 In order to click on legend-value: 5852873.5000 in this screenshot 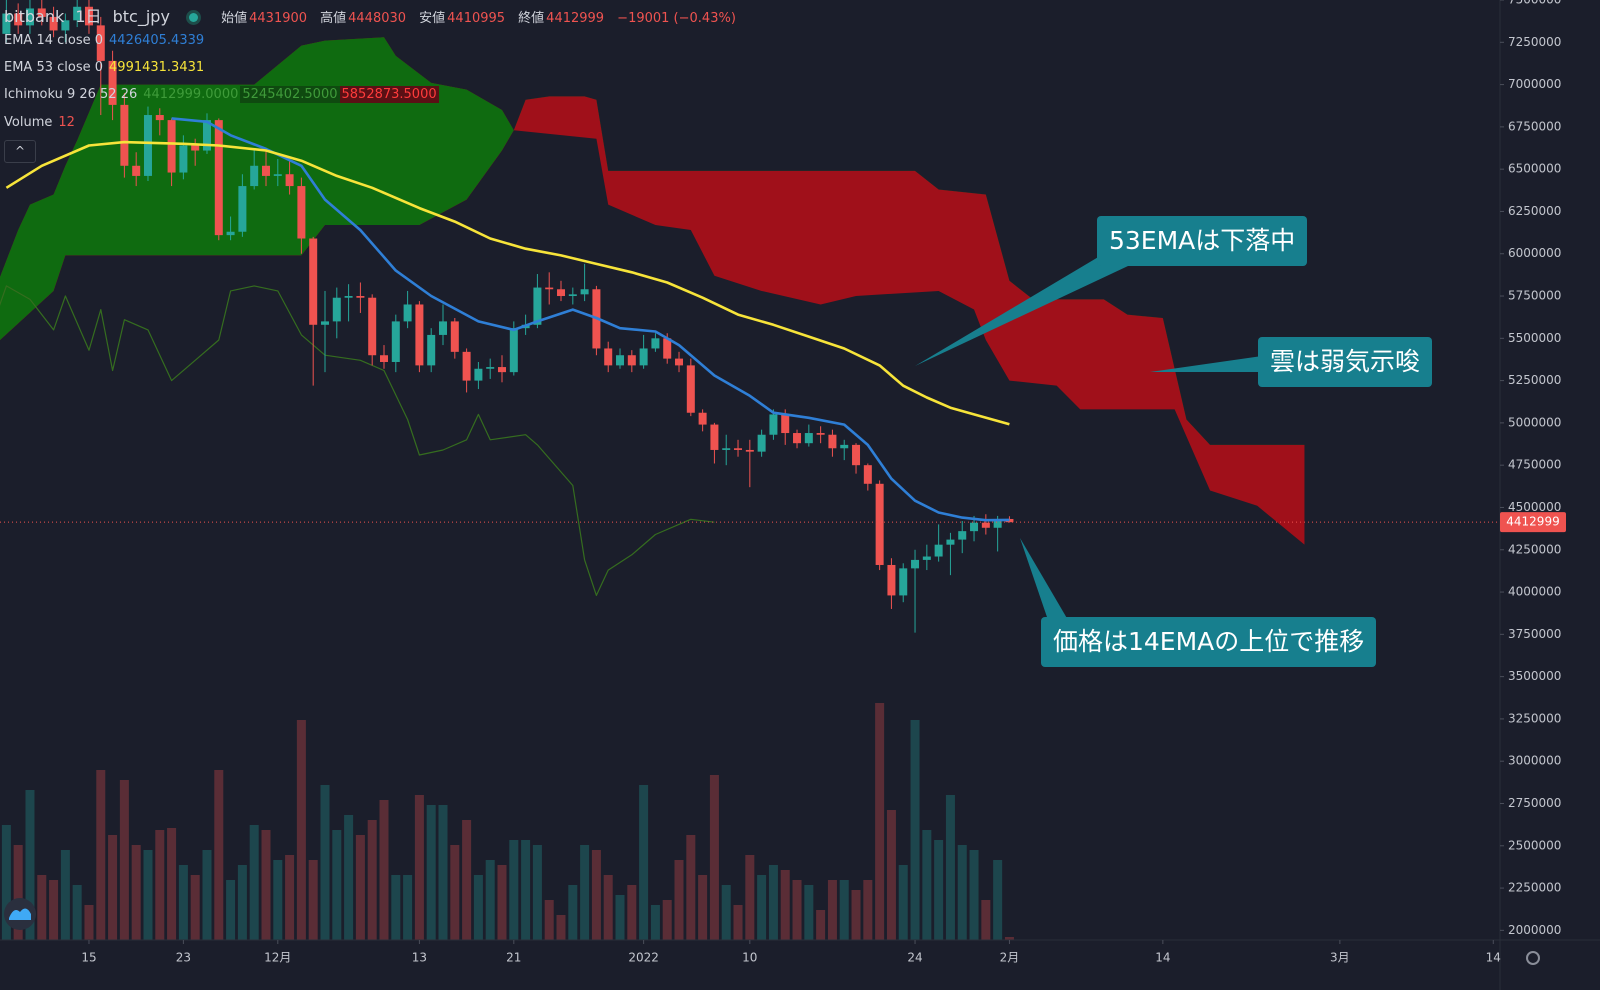, I will do `click(389, 94)`.